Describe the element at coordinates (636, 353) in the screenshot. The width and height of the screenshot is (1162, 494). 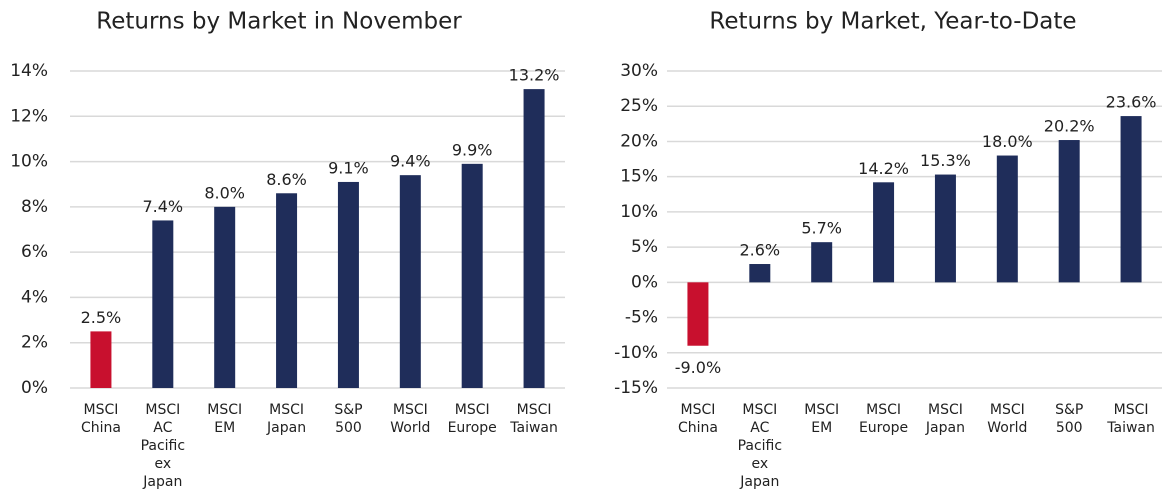
I see `y-tick-label: -10%` at that location.